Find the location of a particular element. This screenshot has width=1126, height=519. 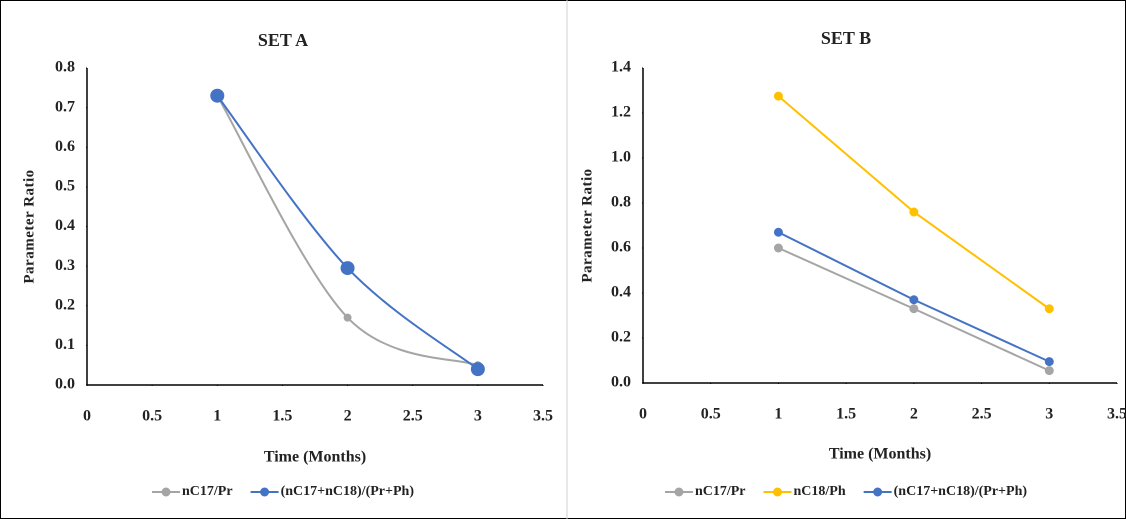

y-tick-label: 0.3 is located at coordinates (65, 265).